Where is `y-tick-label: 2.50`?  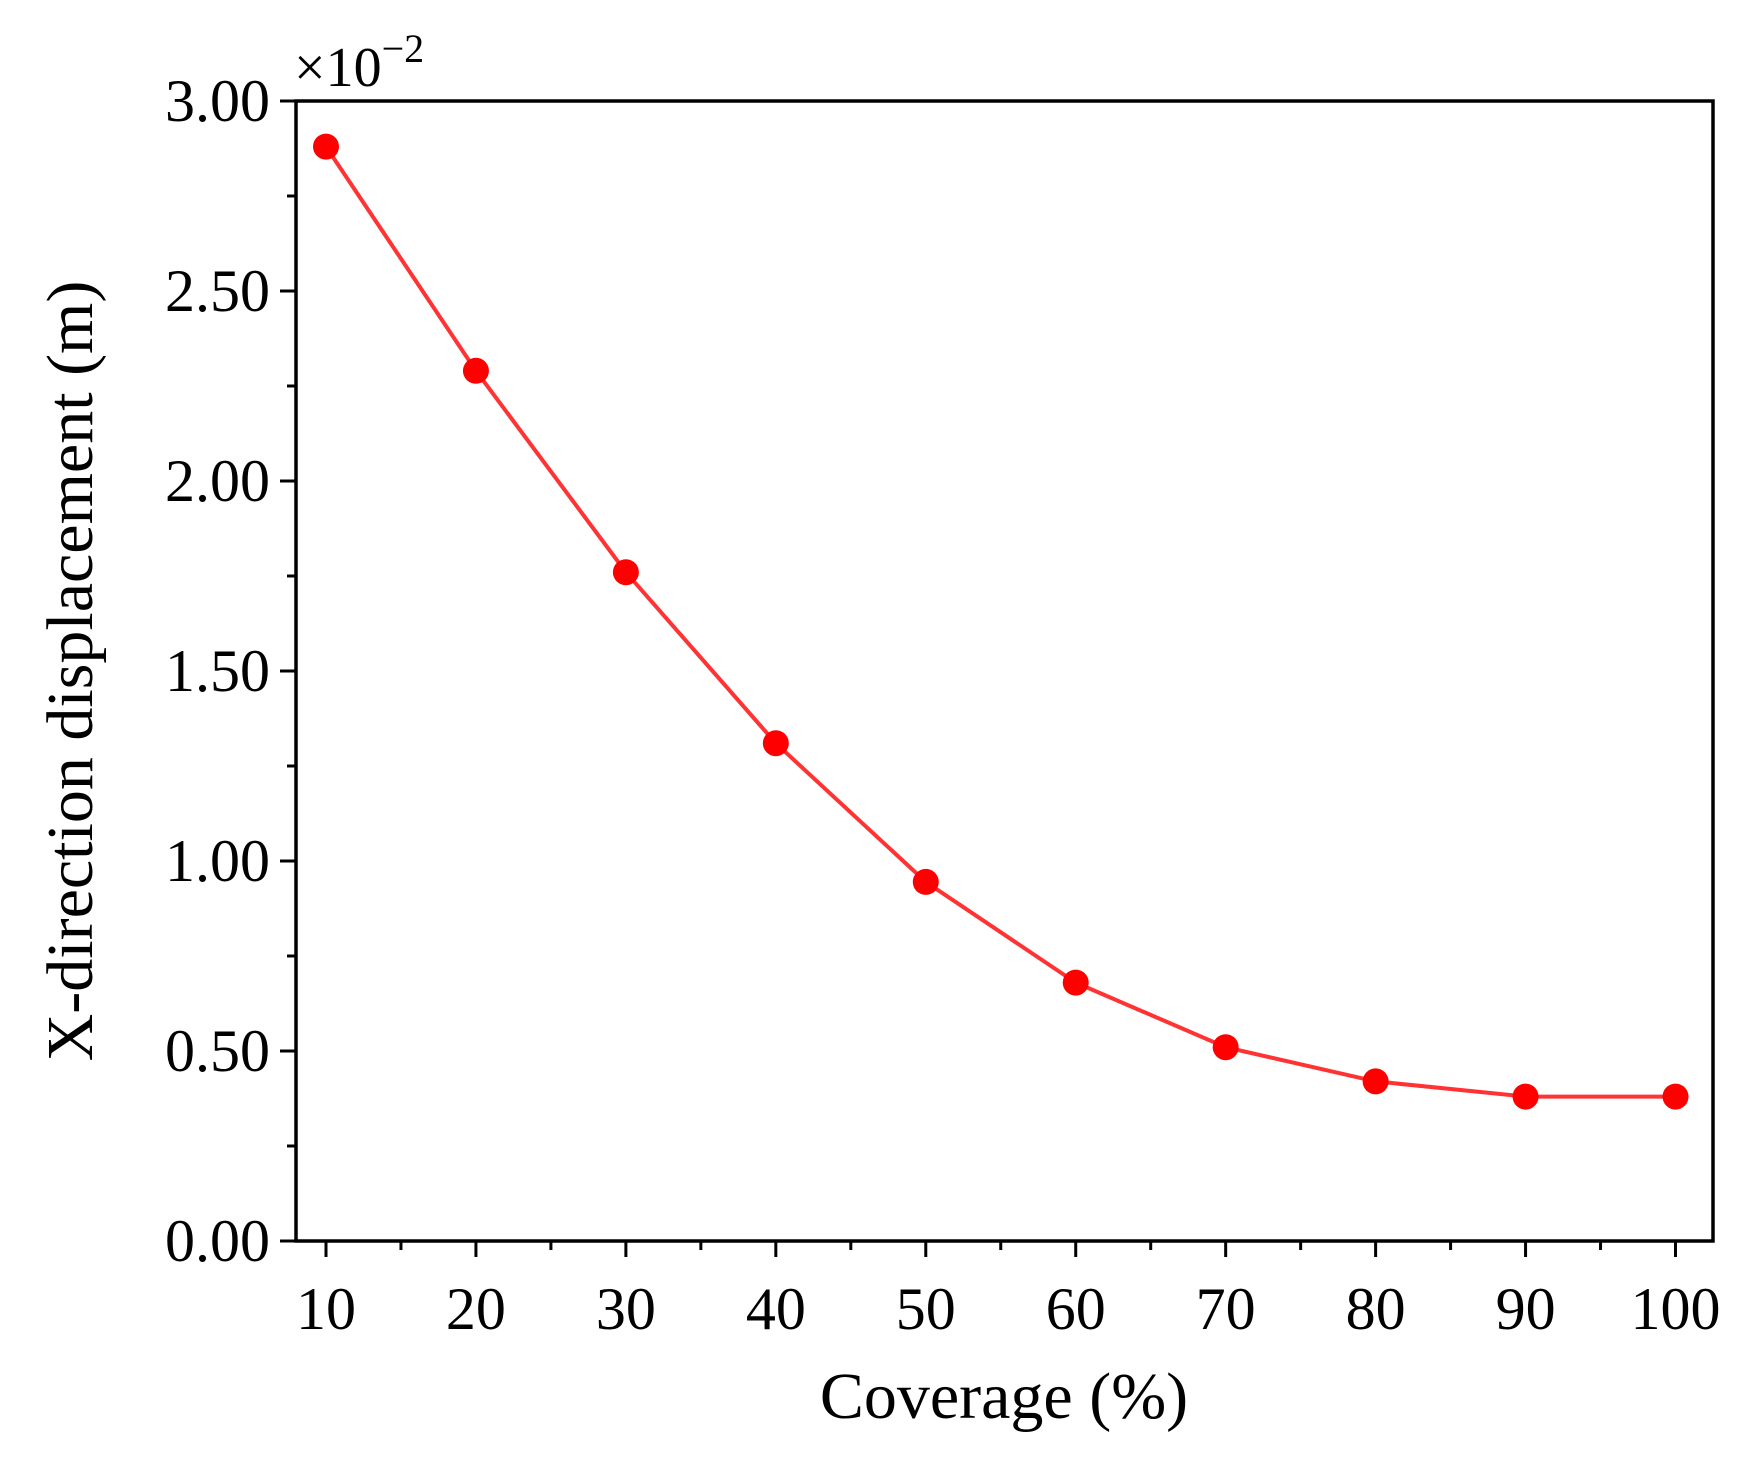
y-tick-label: 2.50 is located at coordinates (217, 291).